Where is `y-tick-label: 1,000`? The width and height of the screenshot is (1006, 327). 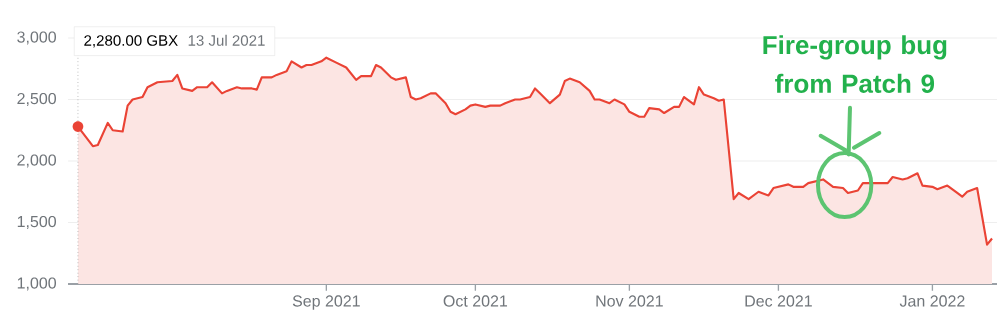
y-tick-label: 1,000 is located at coordinates (37, 284).